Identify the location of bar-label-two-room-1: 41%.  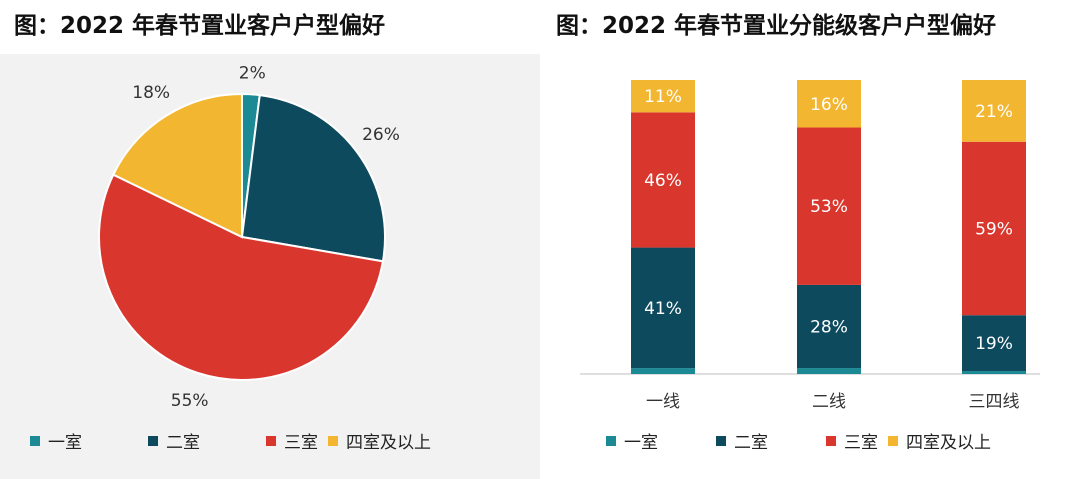
(663, 309).